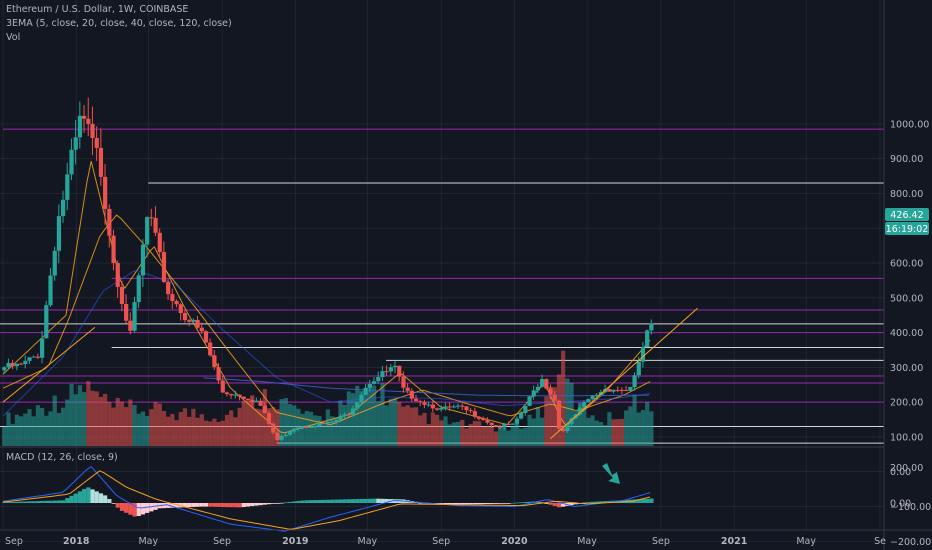 This screenshot has height=550, width=932. What do you see at coordinates (906, 468) in the screenshot?
I see `macd-axis-label: 200.00` at bounding box center [906, 468].